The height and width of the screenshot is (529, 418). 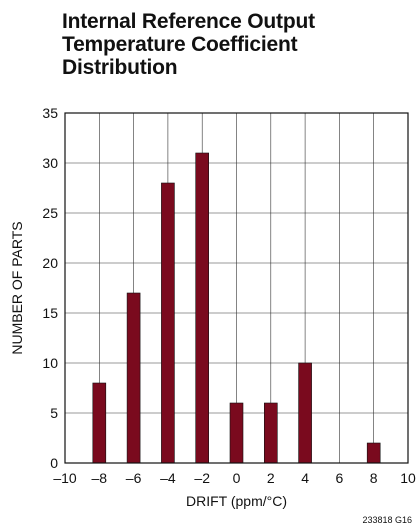 I want to click on x-tick-label: –8, so click(x=100, y=478).